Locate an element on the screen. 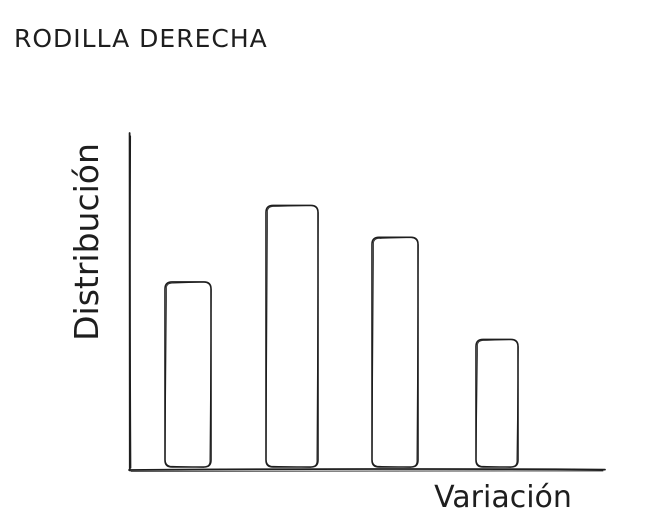 This screenshot has width=663, height=524. bar-1-outline is located at coordinates (188, 374).